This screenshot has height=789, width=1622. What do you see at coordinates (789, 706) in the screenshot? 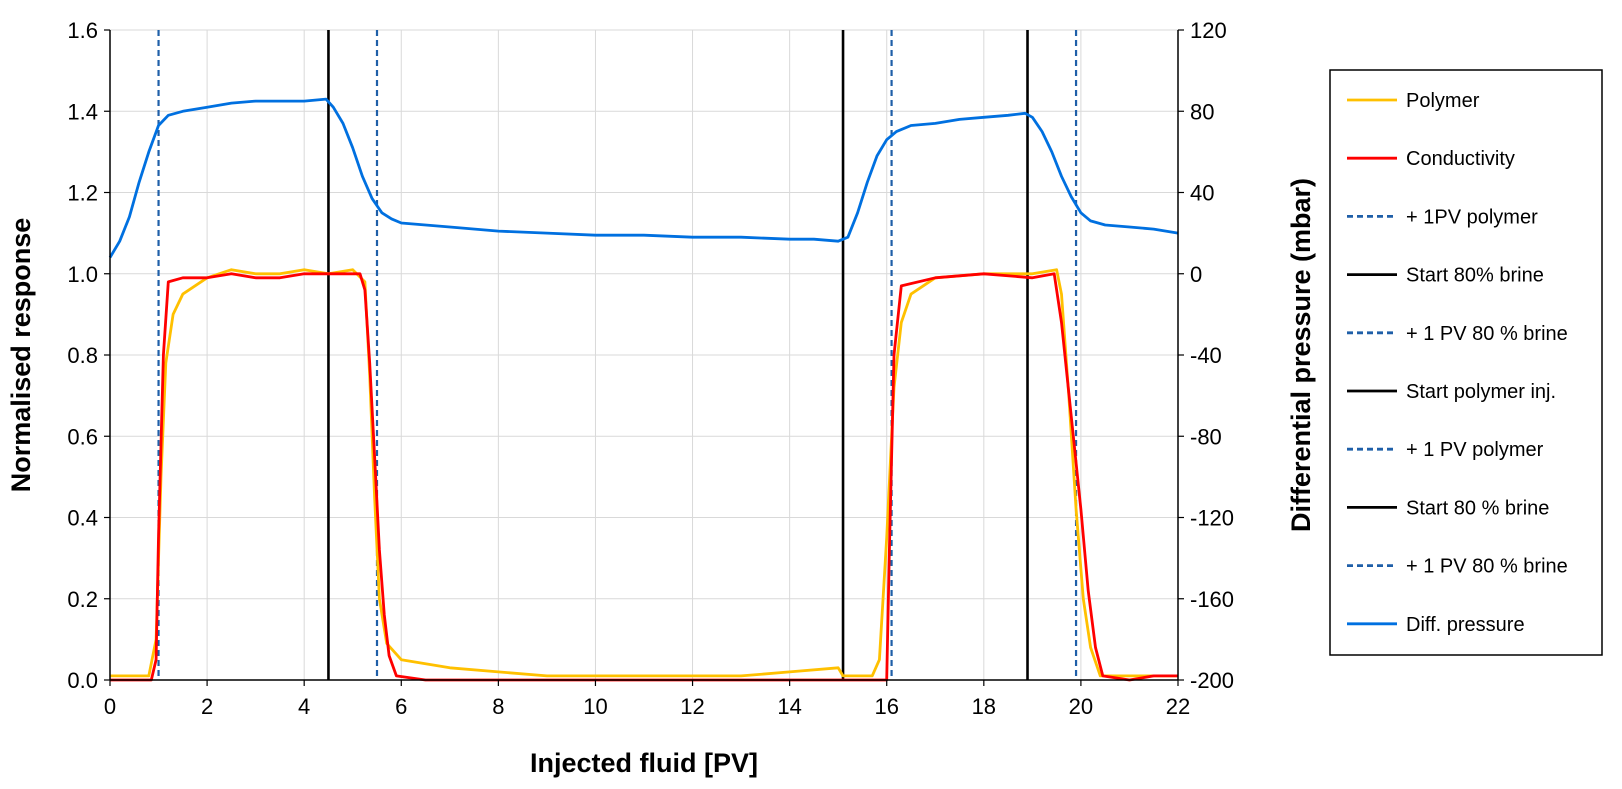
I see `x-tick-label: 14` at bounding box center [789, 706].